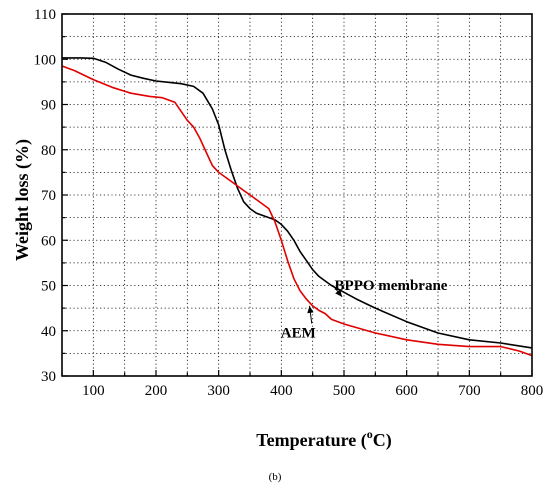 The image size is (550, 495). I want to click on figure-caption: (b), so click(275, 477).